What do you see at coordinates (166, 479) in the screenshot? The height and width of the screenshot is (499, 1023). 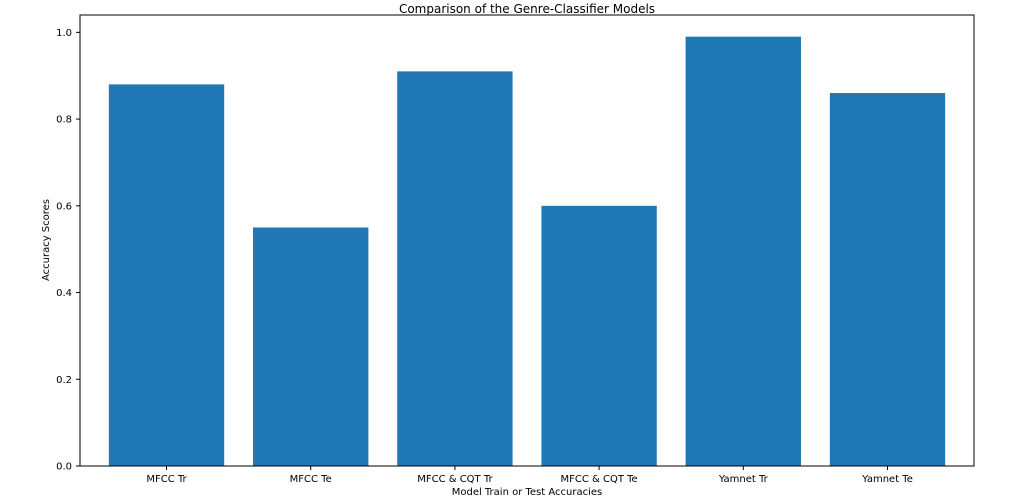 I see `x-tick-label: MFCC Tr` at bounding box center [166, 479].